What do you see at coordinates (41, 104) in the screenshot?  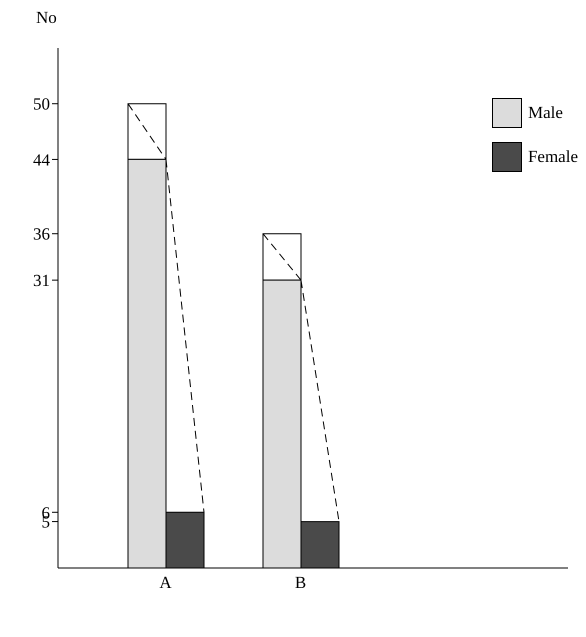 I see `y-tick-label: 50` at bounding box center [41, 104].